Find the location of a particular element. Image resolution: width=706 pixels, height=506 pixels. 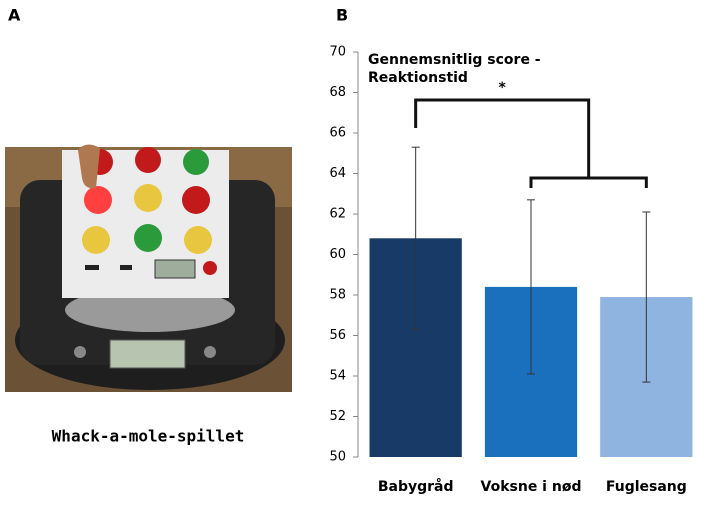

y-tick-label: 54 is located at coordinates (337, 376).